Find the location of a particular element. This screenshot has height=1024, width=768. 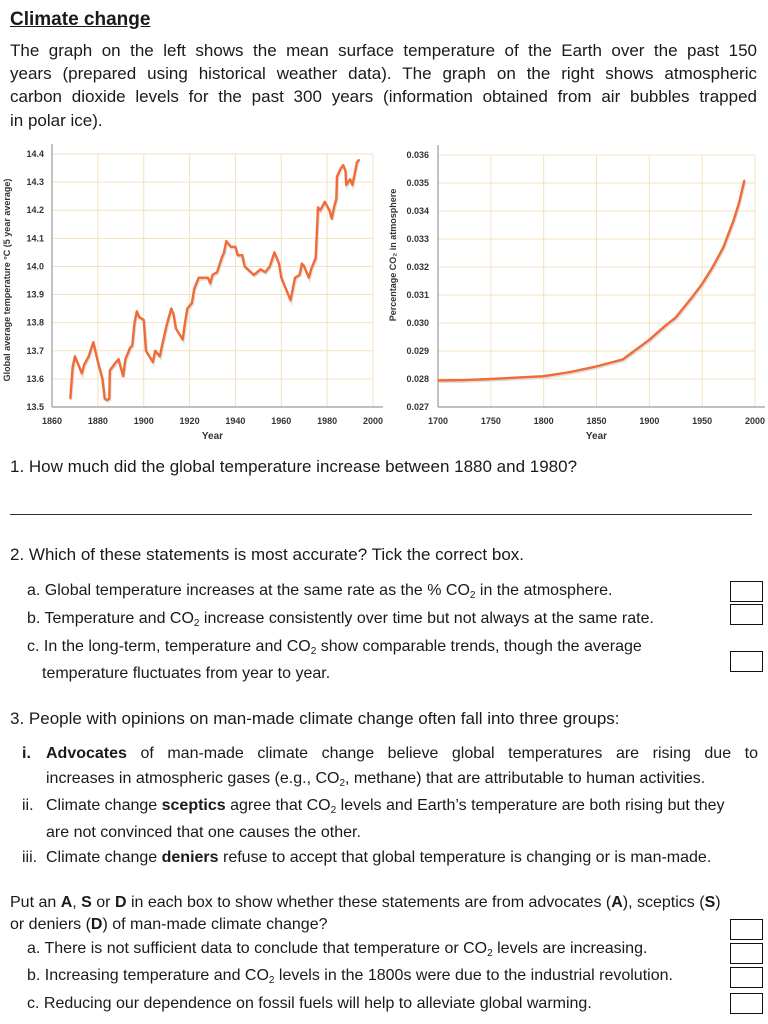

y-tick-label: 0.027 is located at coordinates (417, 407).